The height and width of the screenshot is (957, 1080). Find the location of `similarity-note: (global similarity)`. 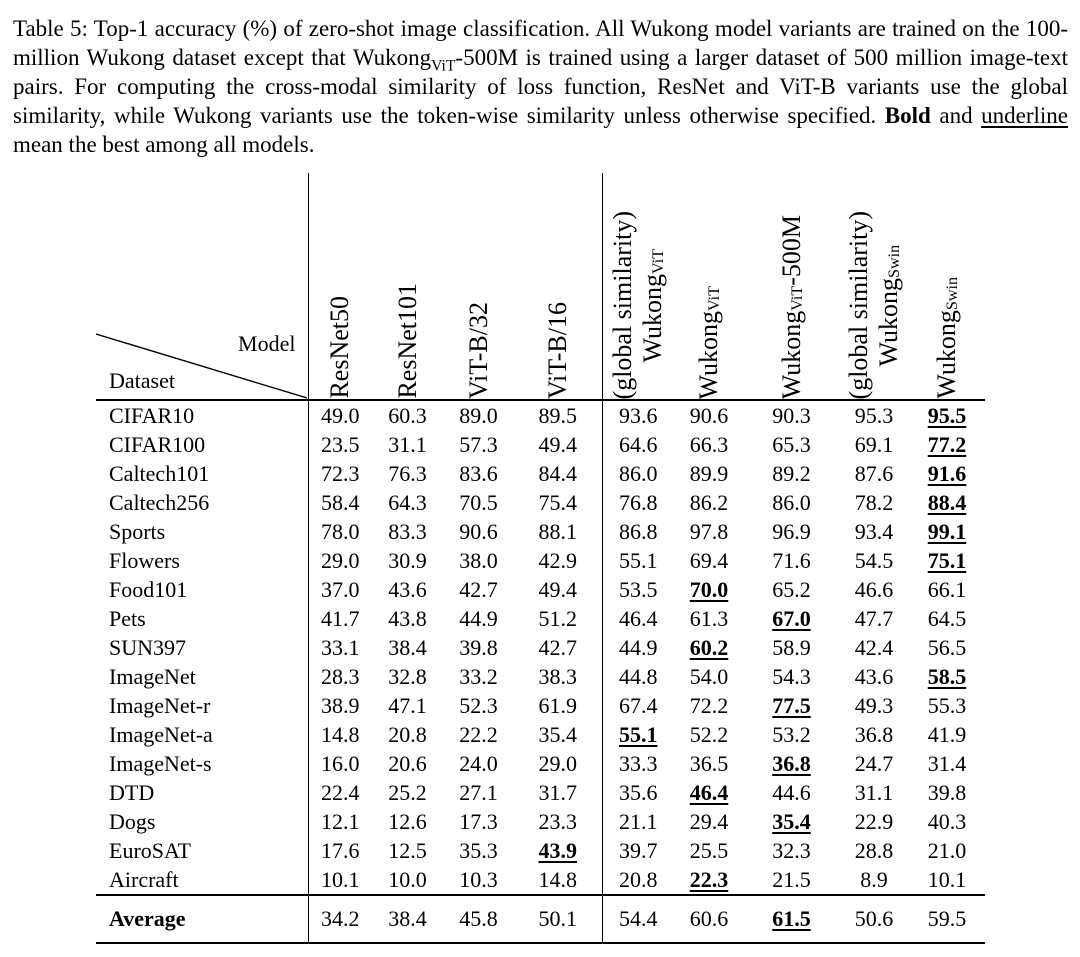

similarity-note: (global similarity) is located at coordinates (623, 304).